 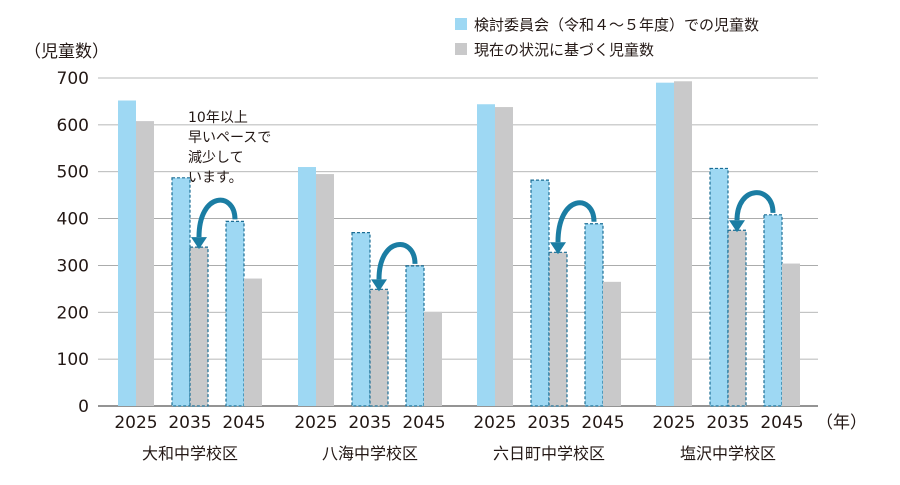 I want to click on legend-label-committee: 検討委員会（令和４～５年度）での児童数, so click(x=616, y=25).